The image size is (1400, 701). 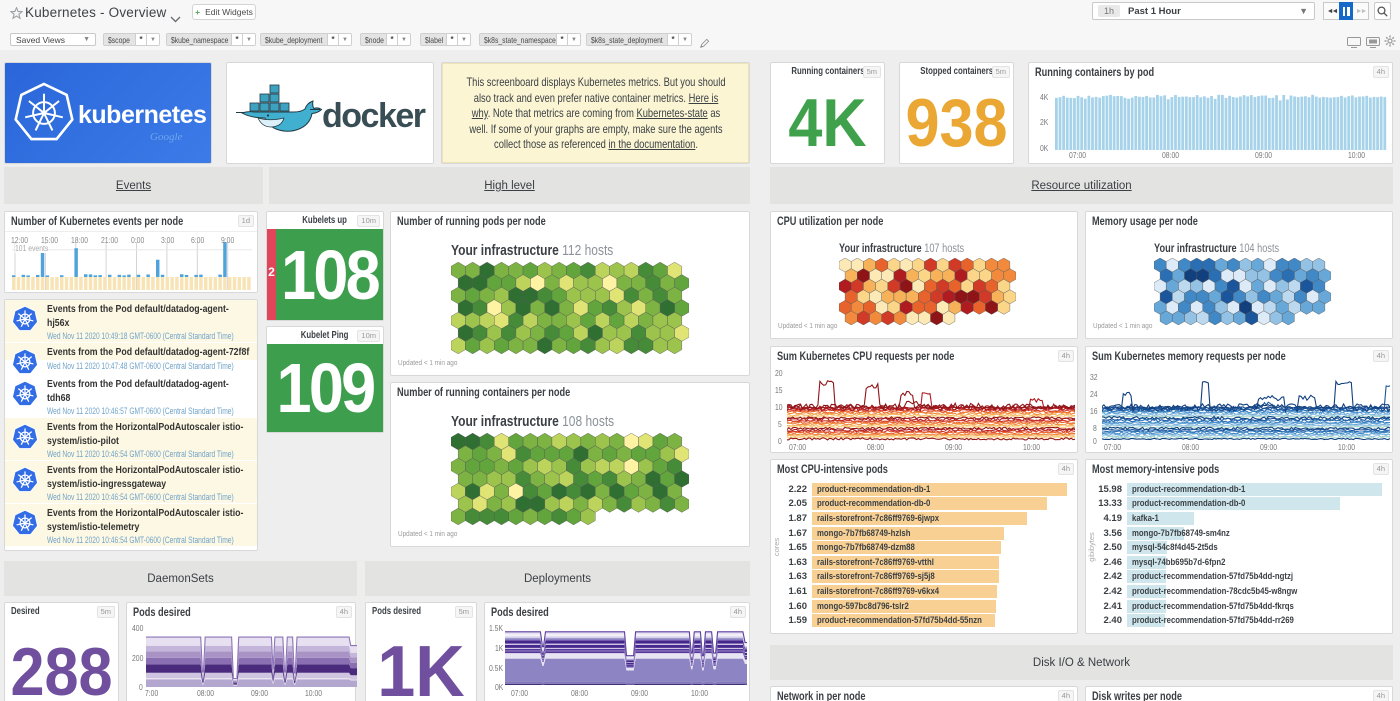 I want to click on svg-text: docker, so click(x=374, y=116).